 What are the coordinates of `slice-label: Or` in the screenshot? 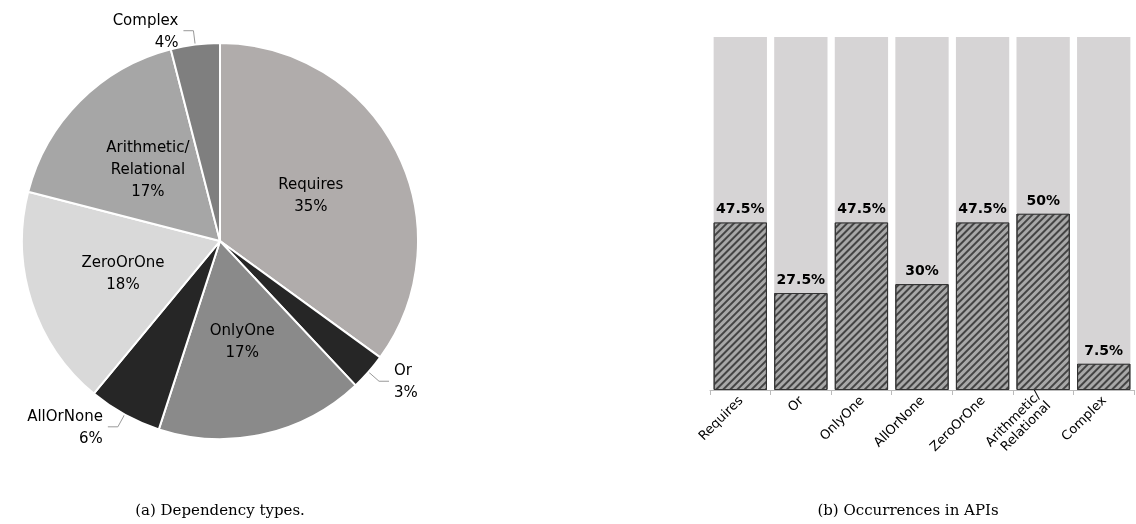 It's located at (403, 370).